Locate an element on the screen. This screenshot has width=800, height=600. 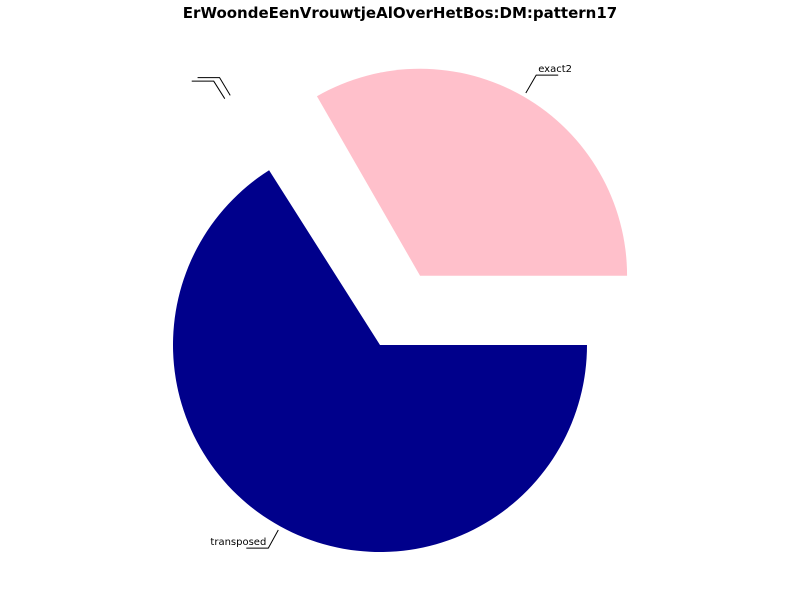
pie-slice-exact2 is located at coordinates (472, 172).